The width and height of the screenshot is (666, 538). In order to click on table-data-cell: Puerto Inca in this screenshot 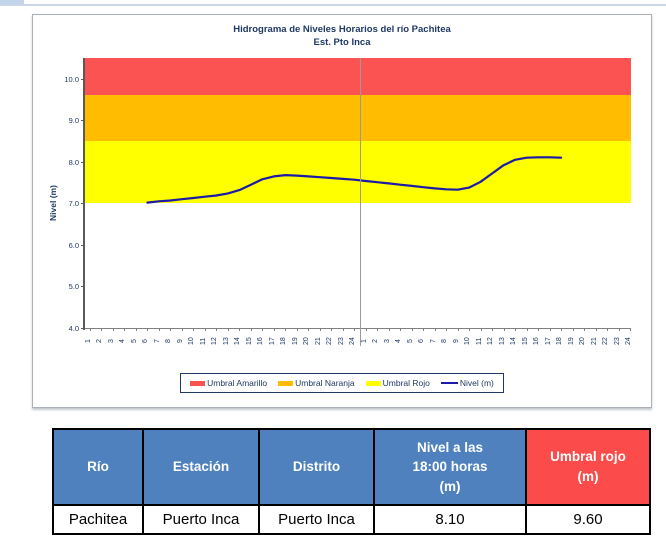, I will do `click(201, 519)`.